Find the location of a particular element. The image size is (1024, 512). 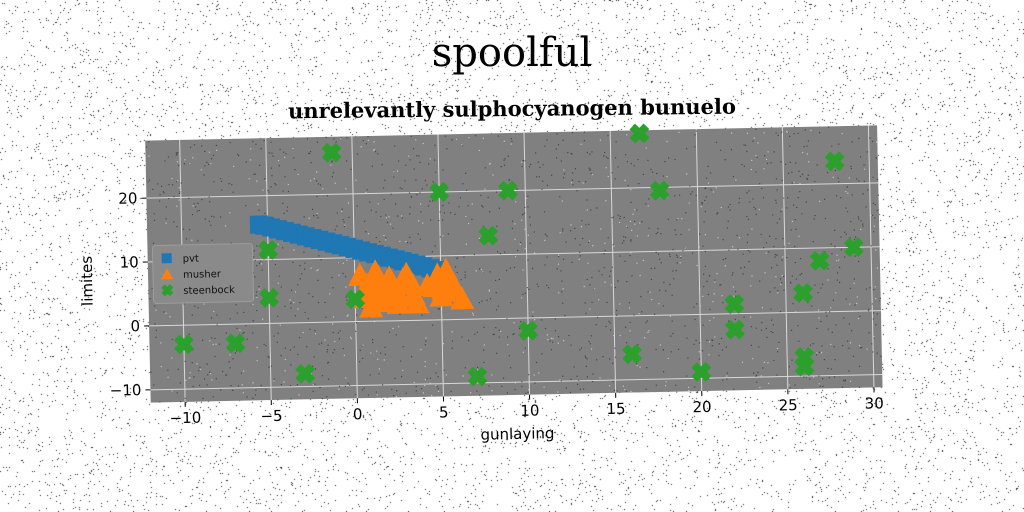

y-axis: −10 0 10 20 is located at coordinates (128, 294).